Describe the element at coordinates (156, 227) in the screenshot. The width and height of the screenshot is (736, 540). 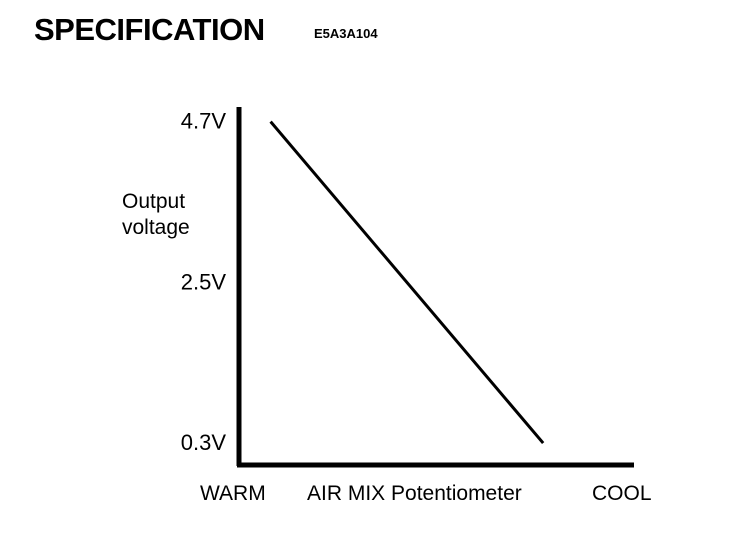
I see `y-axis-label-line-2: voltage` at that location.